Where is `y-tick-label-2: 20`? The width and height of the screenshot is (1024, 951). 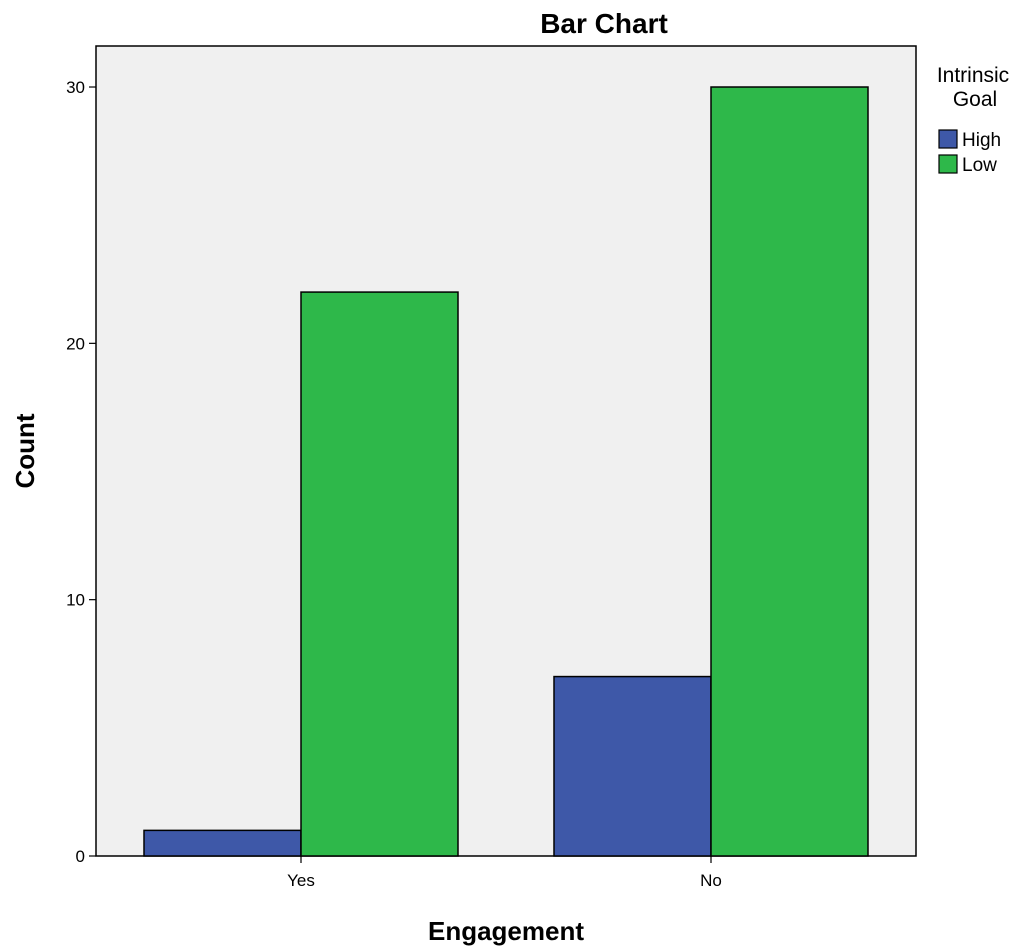 y-tick-label-2: 20 is located at coordinates (75, 343).